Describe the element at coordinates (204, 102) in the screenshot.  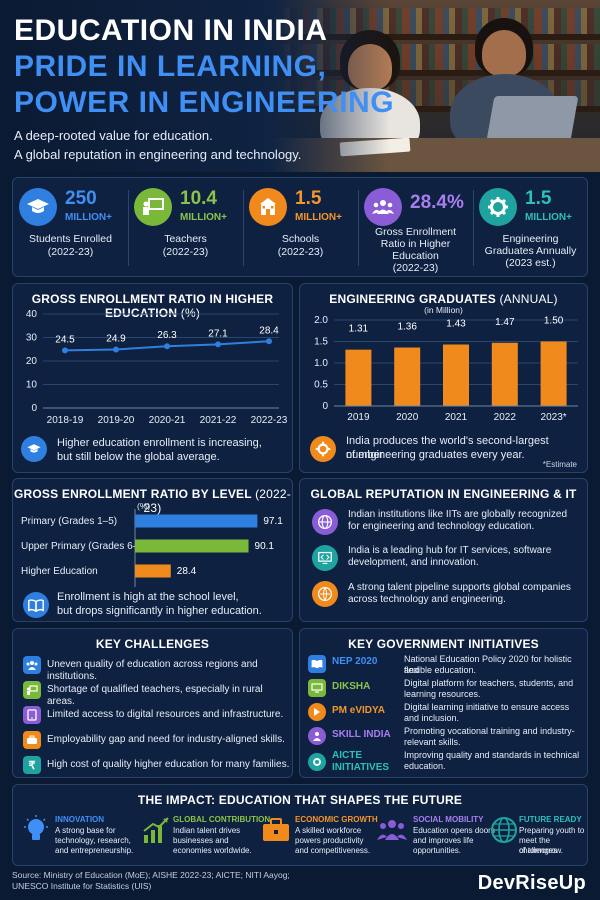
I see `page-subtitle-line2: POWER IN ENGINEERING` at that location.